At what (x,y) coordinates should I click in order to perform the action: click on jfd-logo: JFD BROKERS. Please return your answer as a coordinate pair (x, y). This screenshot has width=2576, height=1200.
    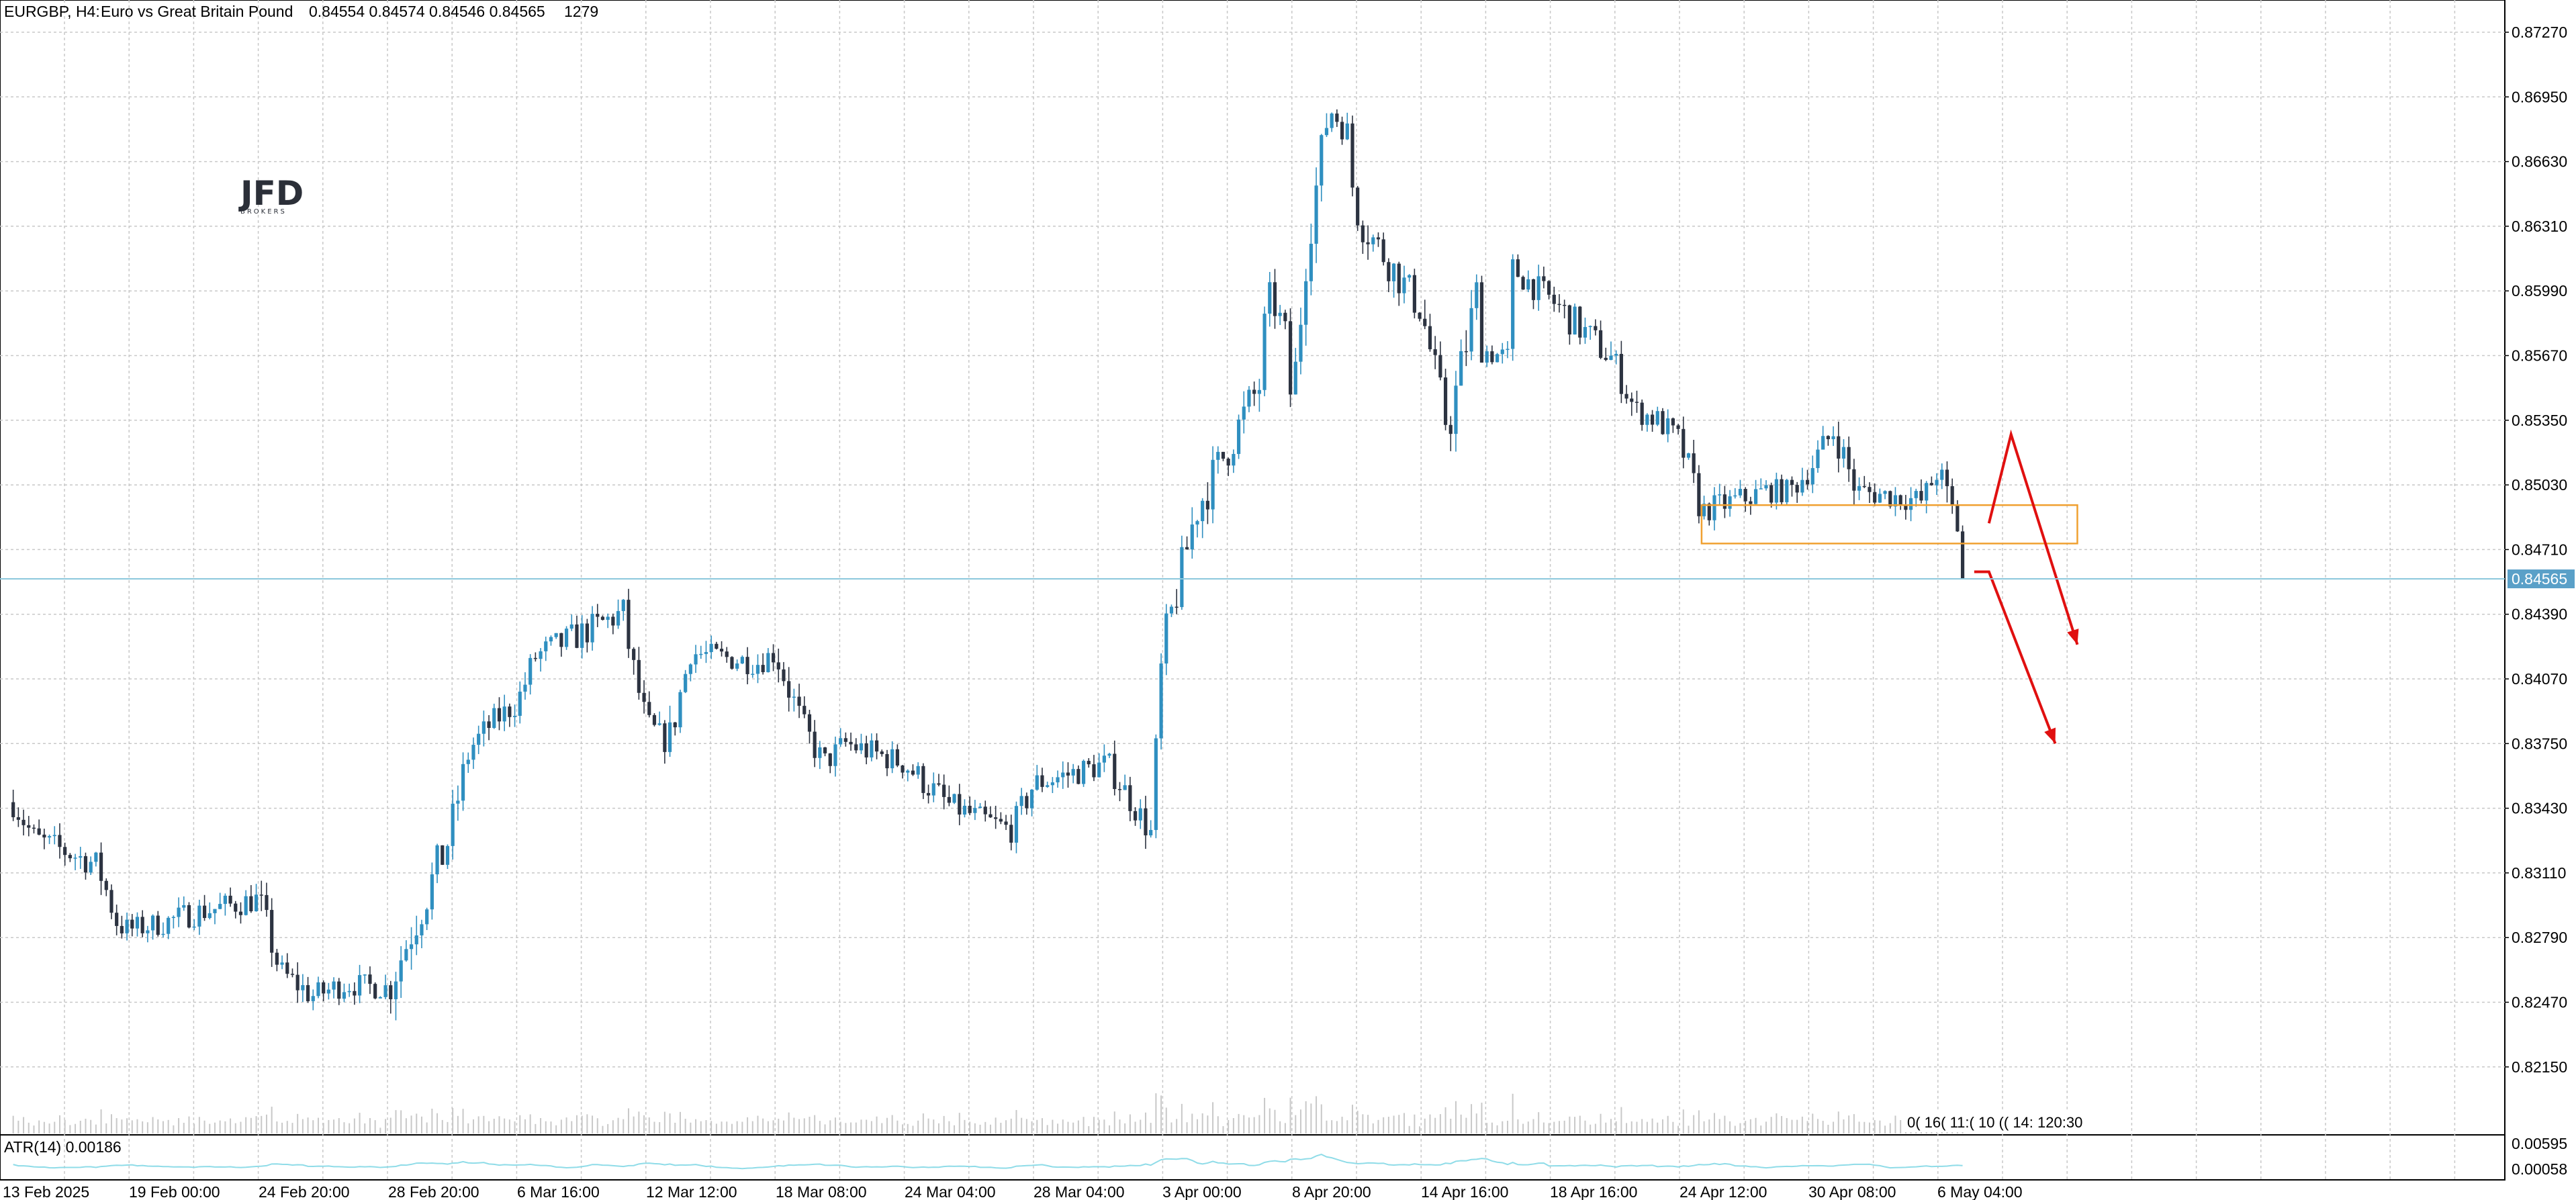
    Looking at the image, I should click on (271, 195).